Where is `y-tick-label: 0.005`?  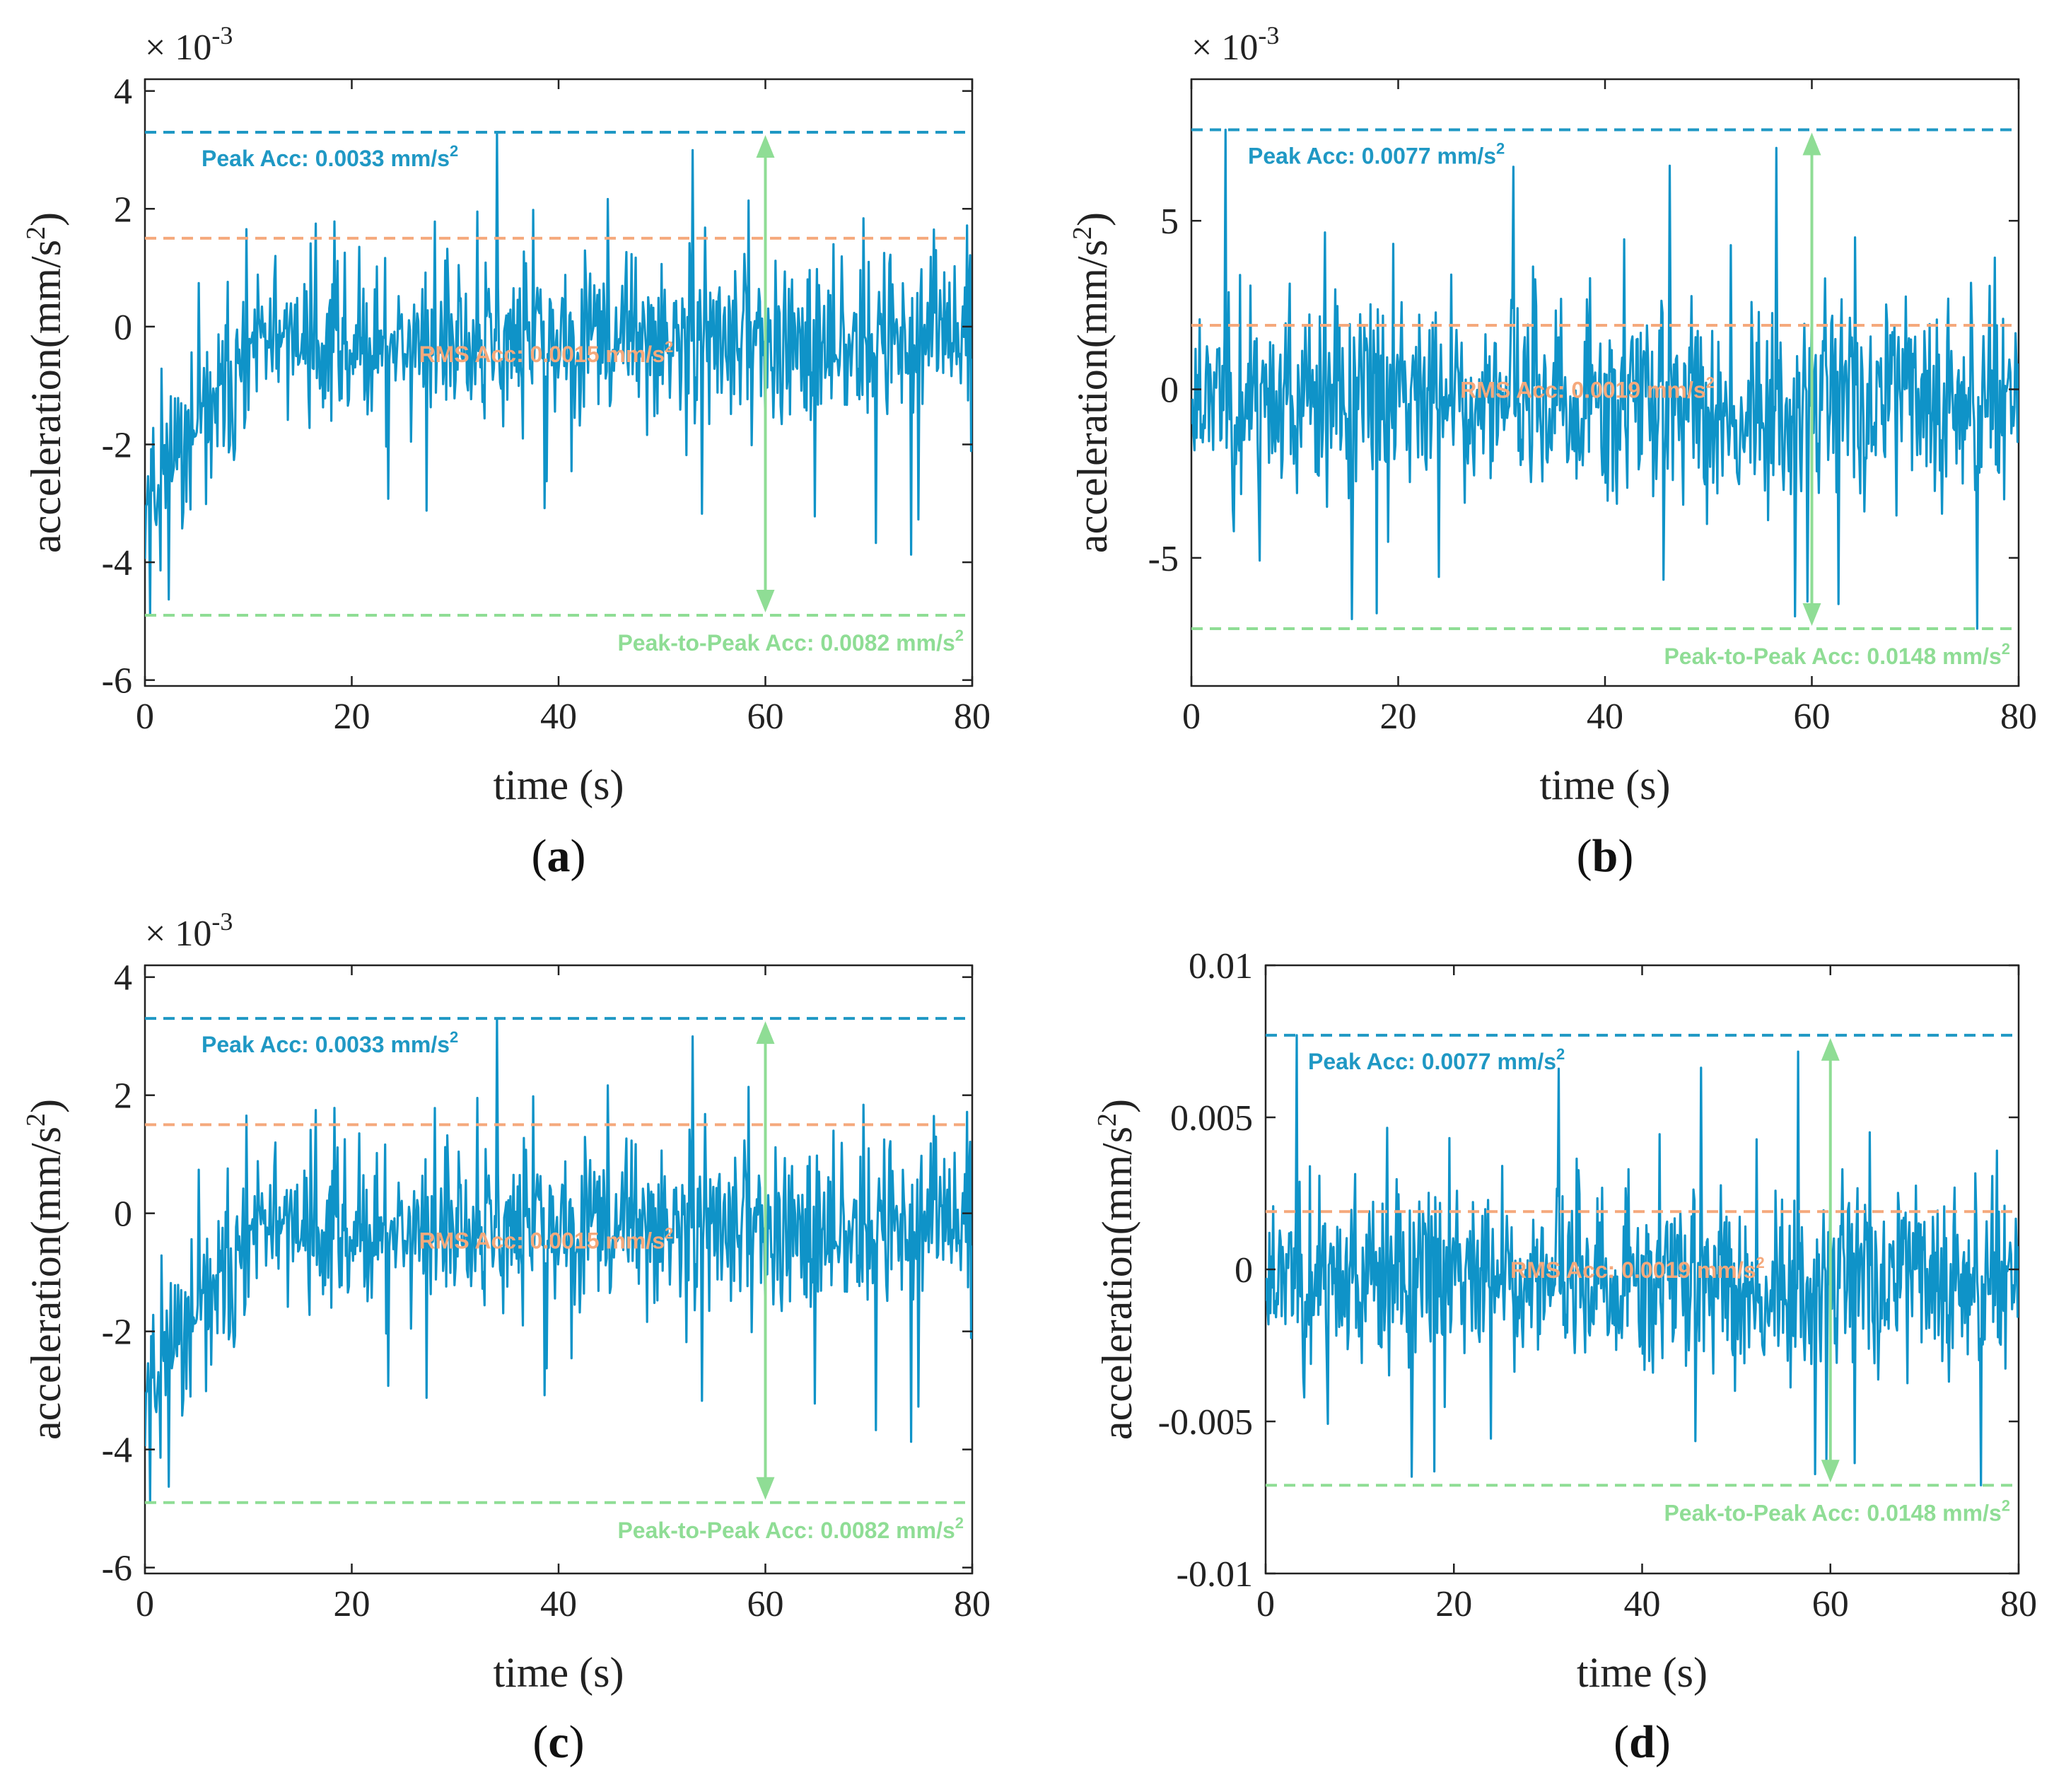 y-tick-label: 0.005 is located at coordinates (1211, 1118).